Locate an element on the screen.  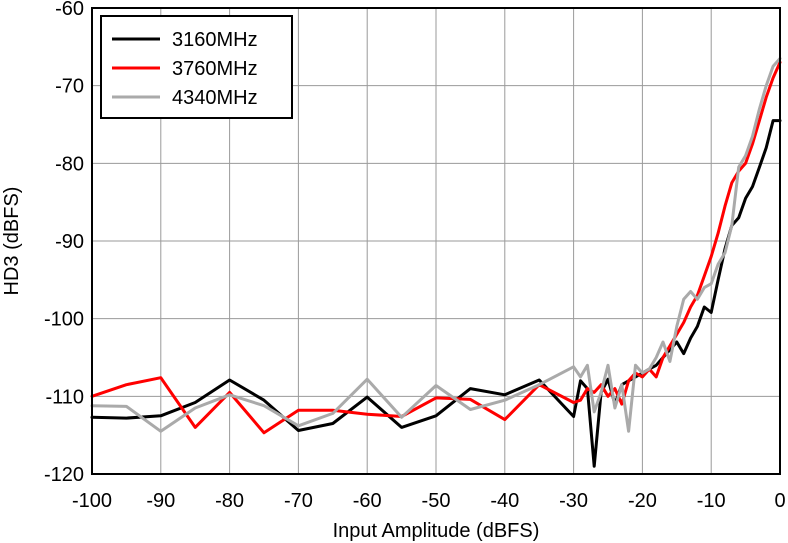
x-tick-label: 0 is located at coordinates (779, 501).